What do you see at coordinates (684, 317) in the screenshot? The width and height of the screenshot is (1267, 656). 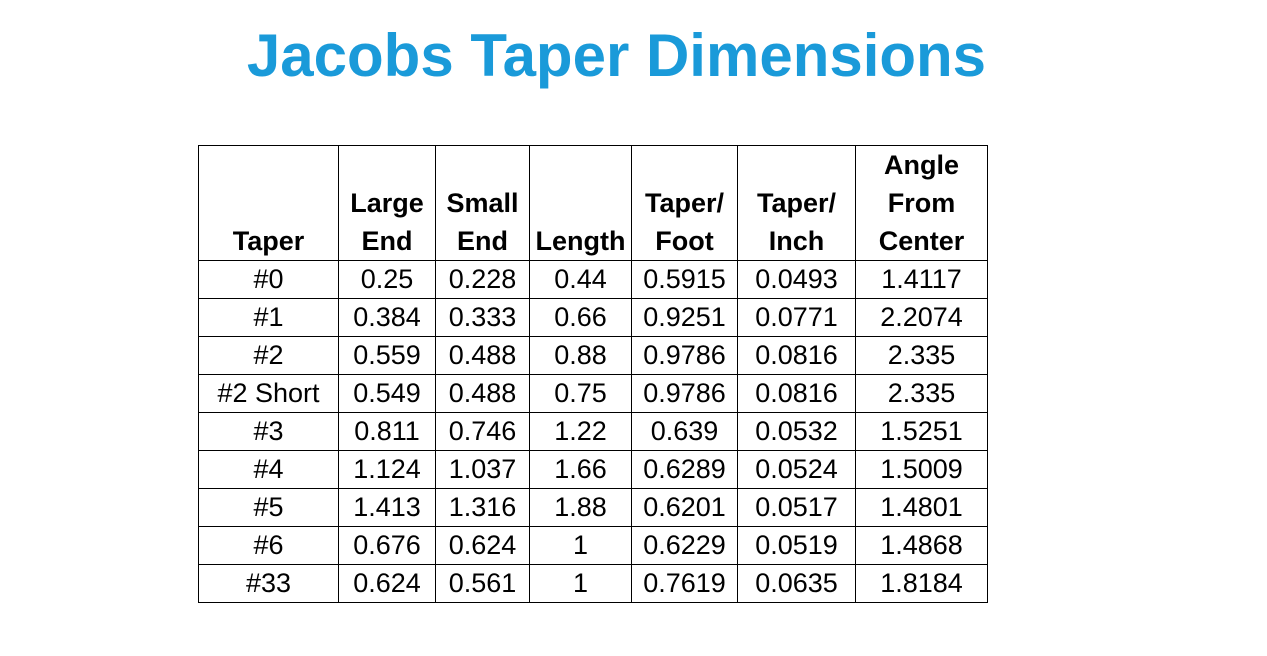 I see `cell-taper-foot: 0.9251` at bounding box center [684, 317].